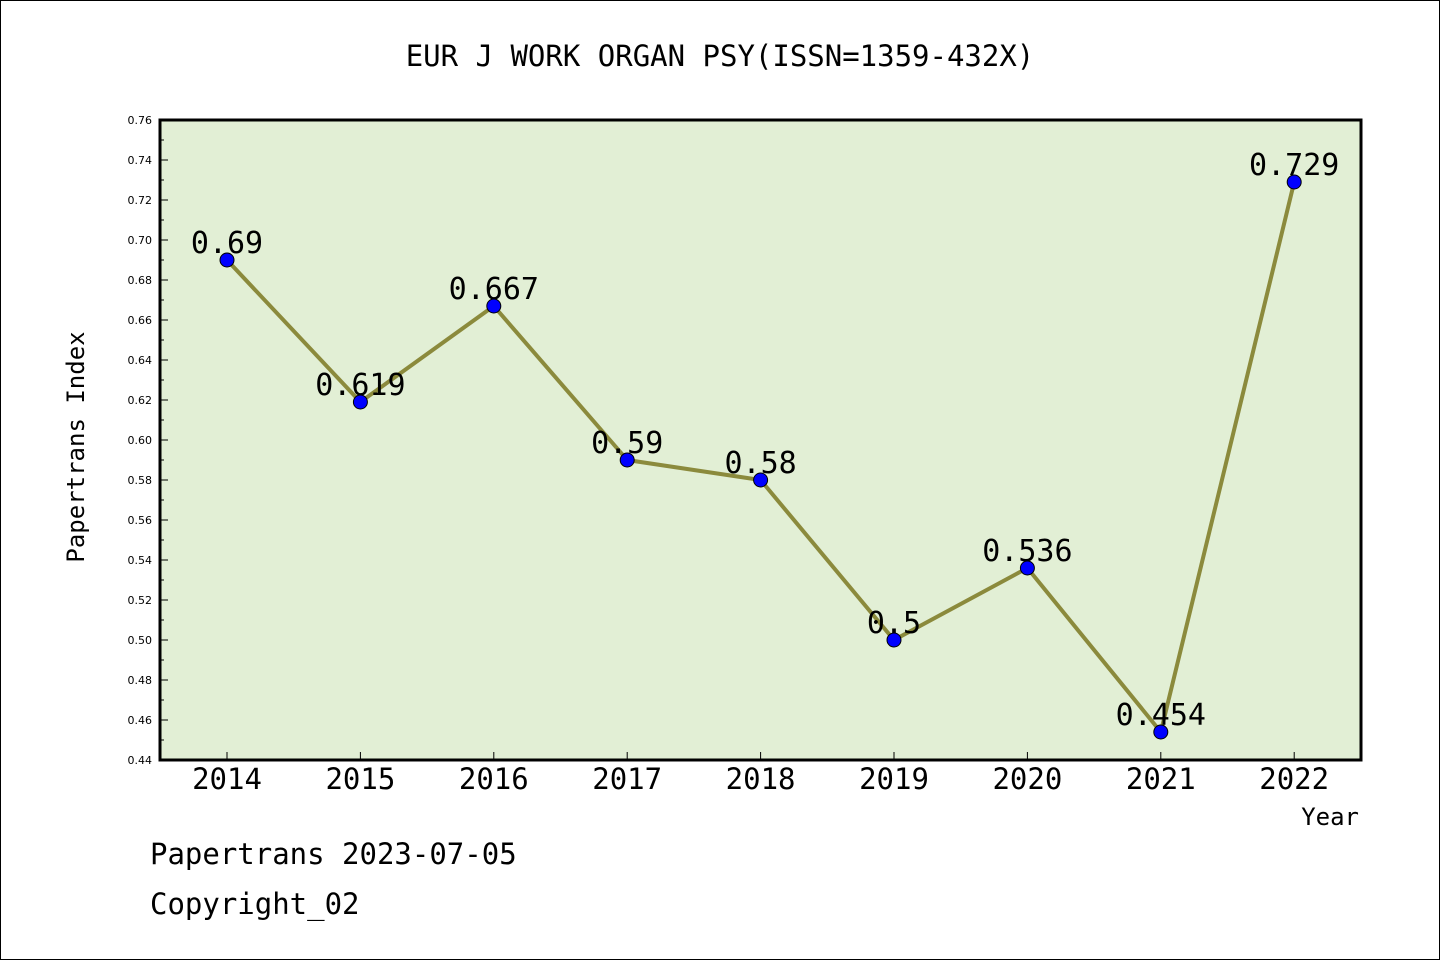 This screenshot has height=960, width=1440. What do you see at coordinates (494, 779) in the screenshot?
I see `x-tick-label: 2016` at bounding box center [494, 779].